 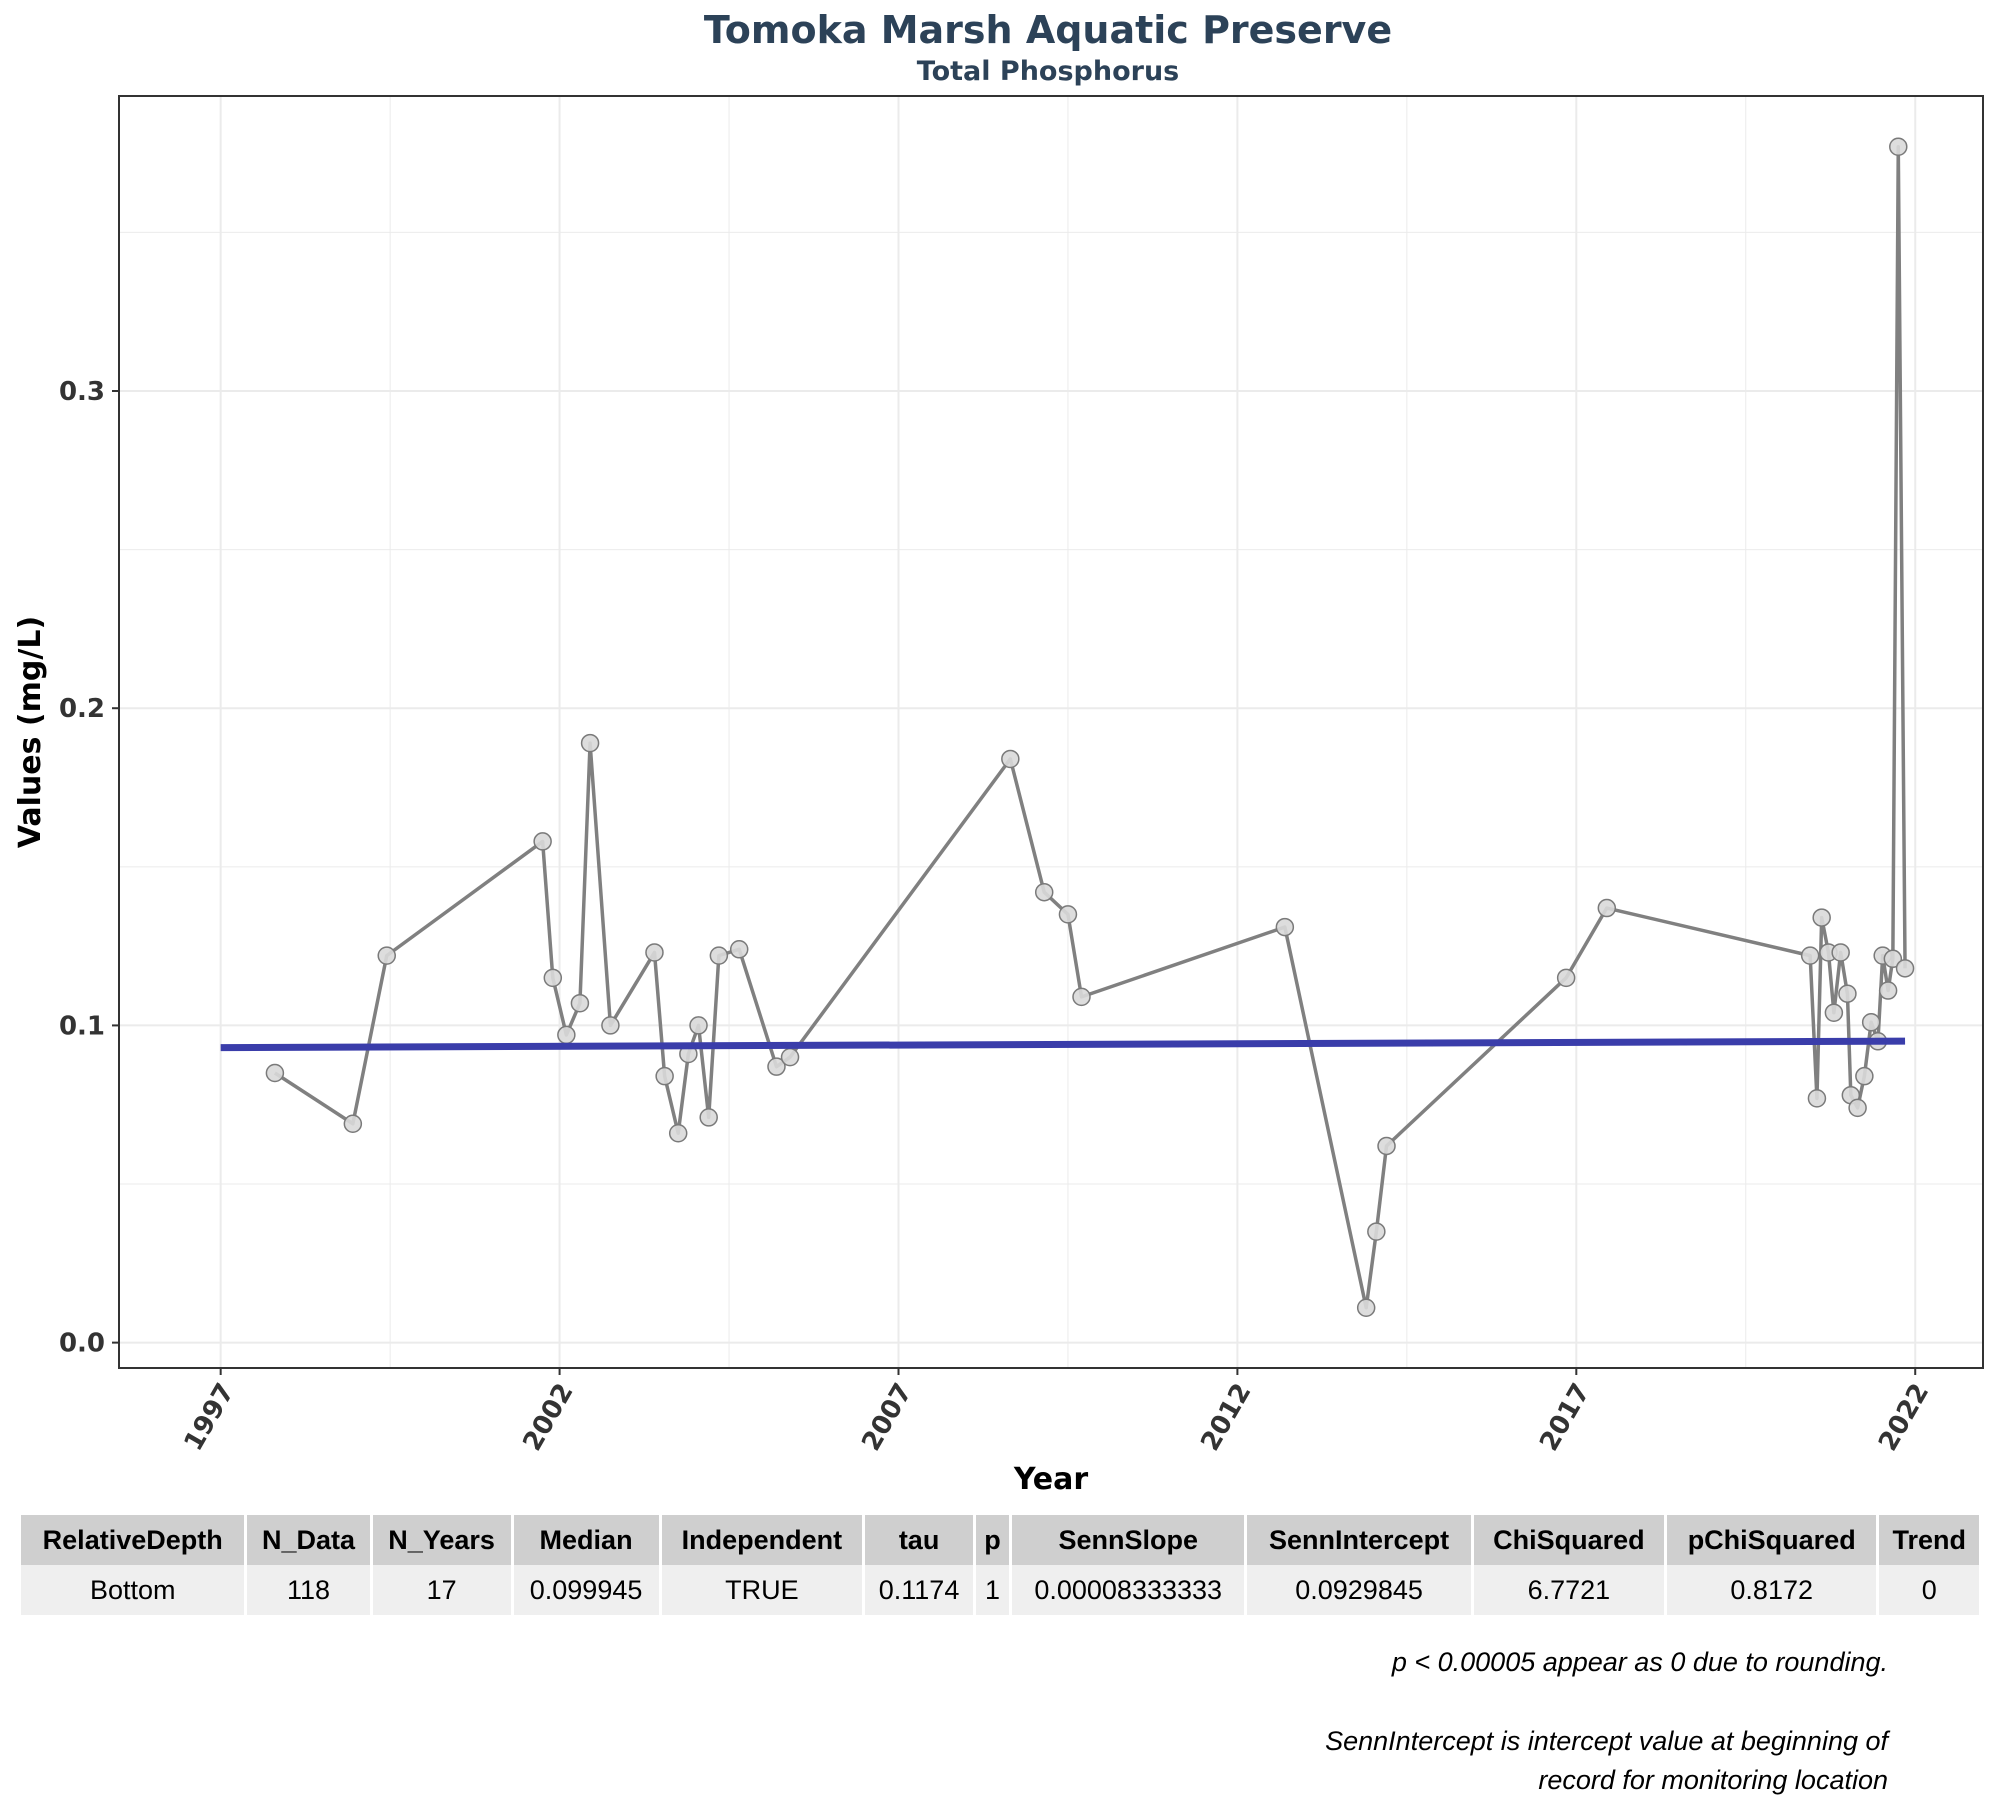 What do you see at coordinates (1048, 71) in the screenshot?
I see `chart-subtitle: Total Phosphorus` at bounding box center [1048, 71].